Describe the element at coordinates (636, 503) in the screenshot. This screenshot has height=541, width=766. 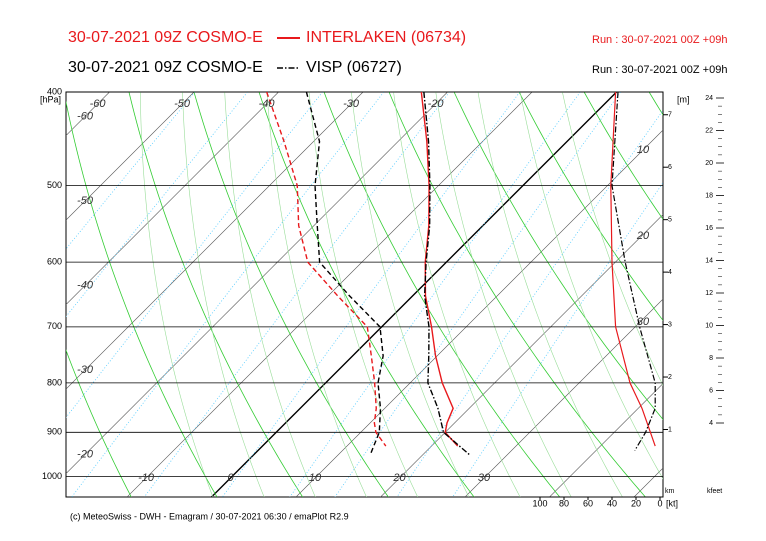
I see `speed-tick-label: 20` at that location.